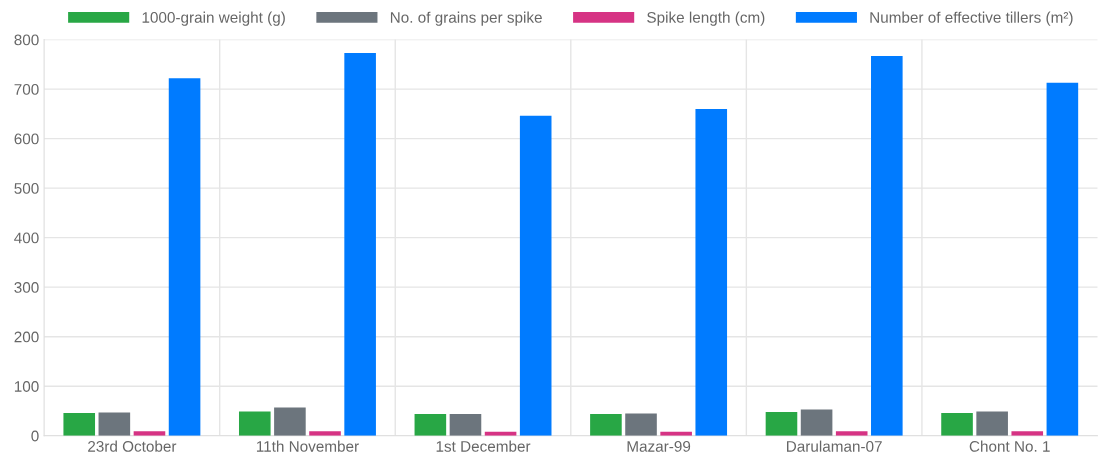  What do you see at coordinates (26, 337) in the screenshot?
I see `y-tick-label: 200` at bounding box center [26, 337].